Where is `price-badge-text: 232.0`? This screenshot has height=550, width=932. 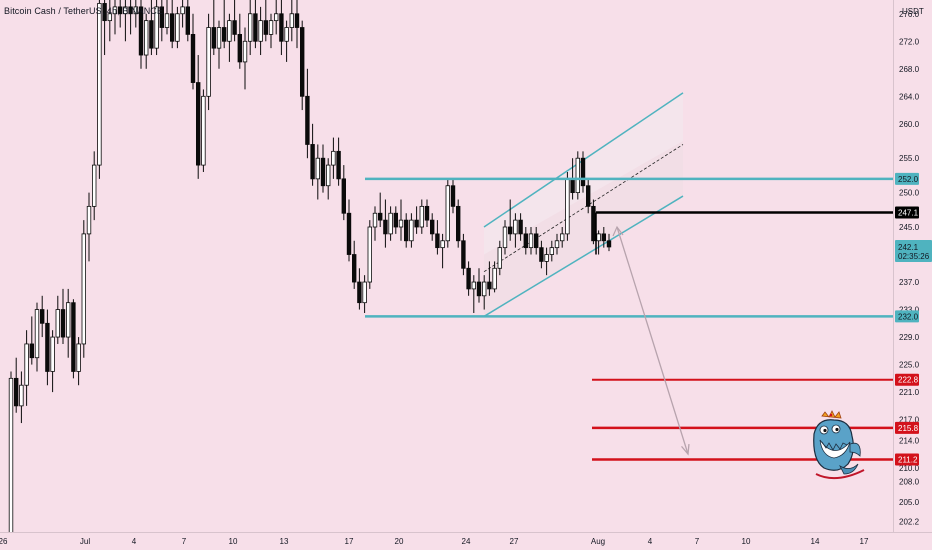
price-badge-text: 232.0 is located at coordinates (908, 316).